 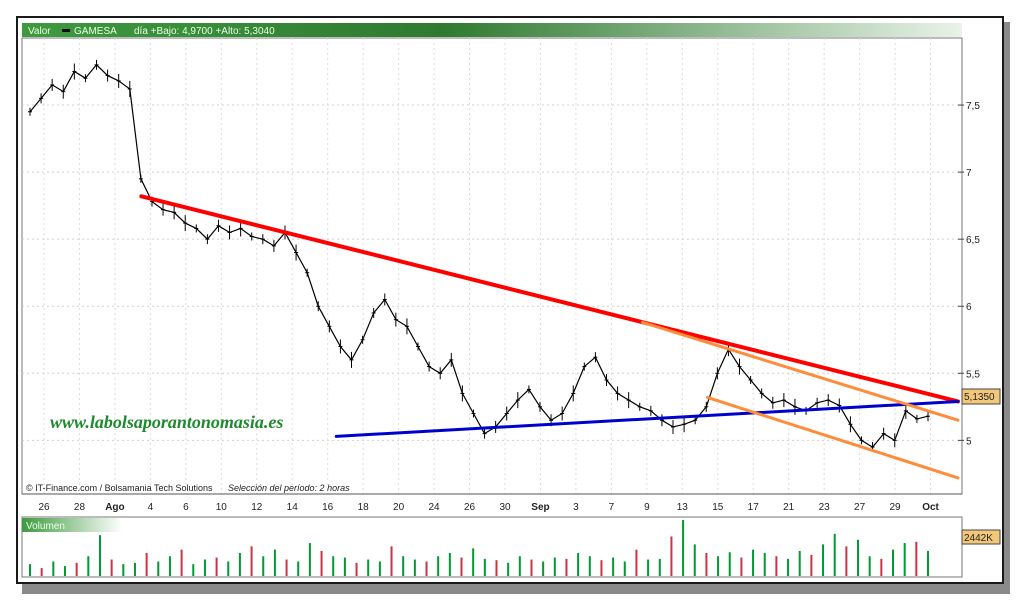 What do you see at coordinates (969, 441) in the screenshot?
I see `y-tick-label: 5` at bounding box center [969, 441].